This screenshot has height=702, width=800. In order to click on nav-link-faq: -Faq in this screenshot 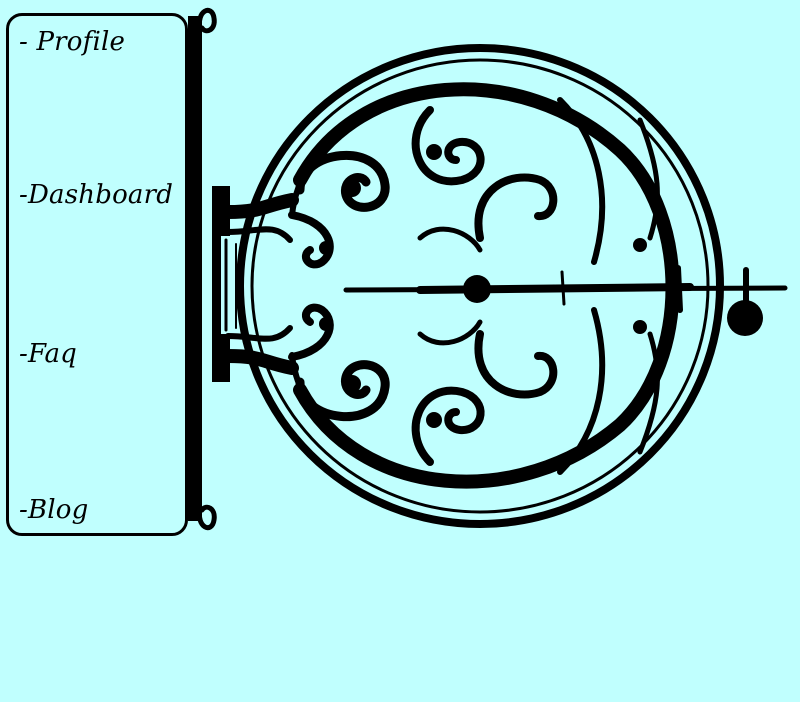, I will do `click(48, 354)`.